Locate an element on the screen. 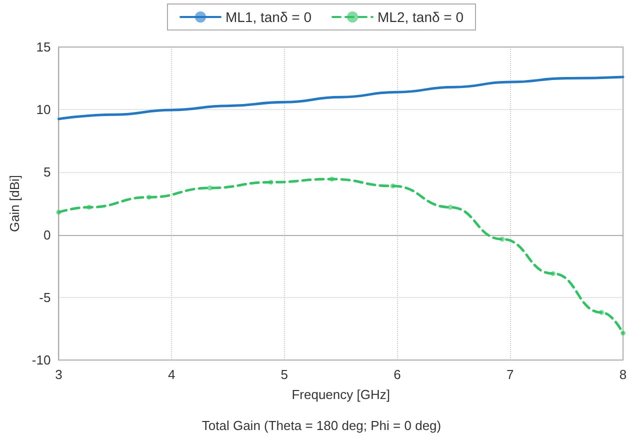 This screenshot has width=643, height=445. x-axis-title: Frequency [GHz] is located at coordinates (341, 394).